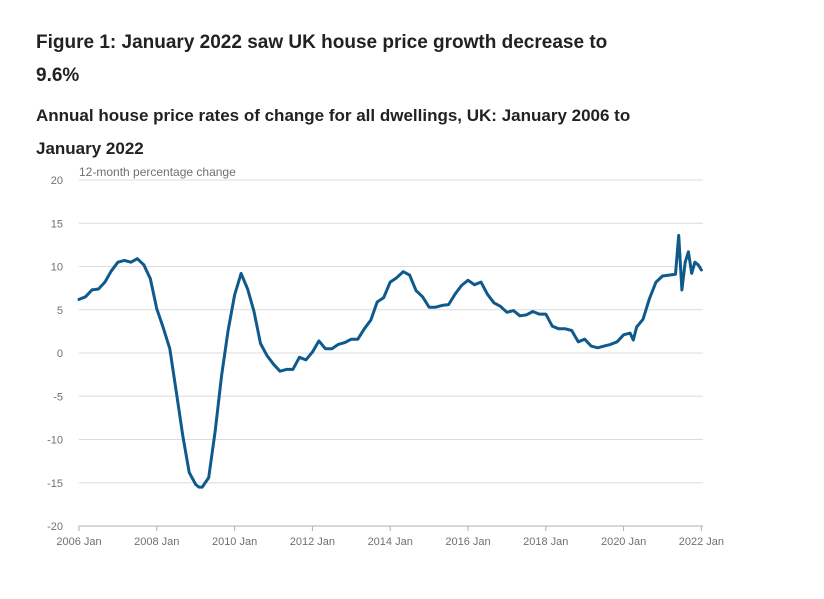 The width and height of the screenshot is (824, 599). What do you see at coordinates (60, 311) in the screenshot?
I see `y-tick-label: 5` at bounding box center [60, 311].